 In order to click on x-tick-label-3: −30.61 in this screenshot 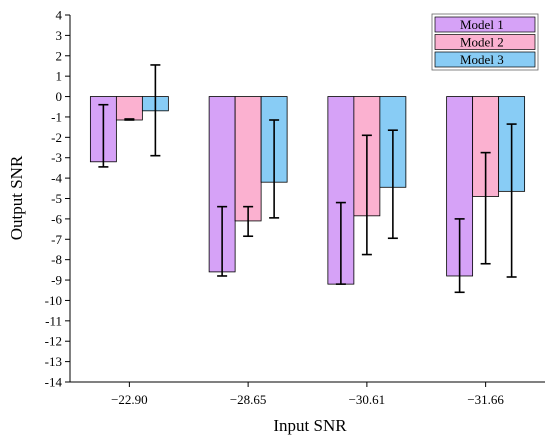, I will do `click(367, 399)`.